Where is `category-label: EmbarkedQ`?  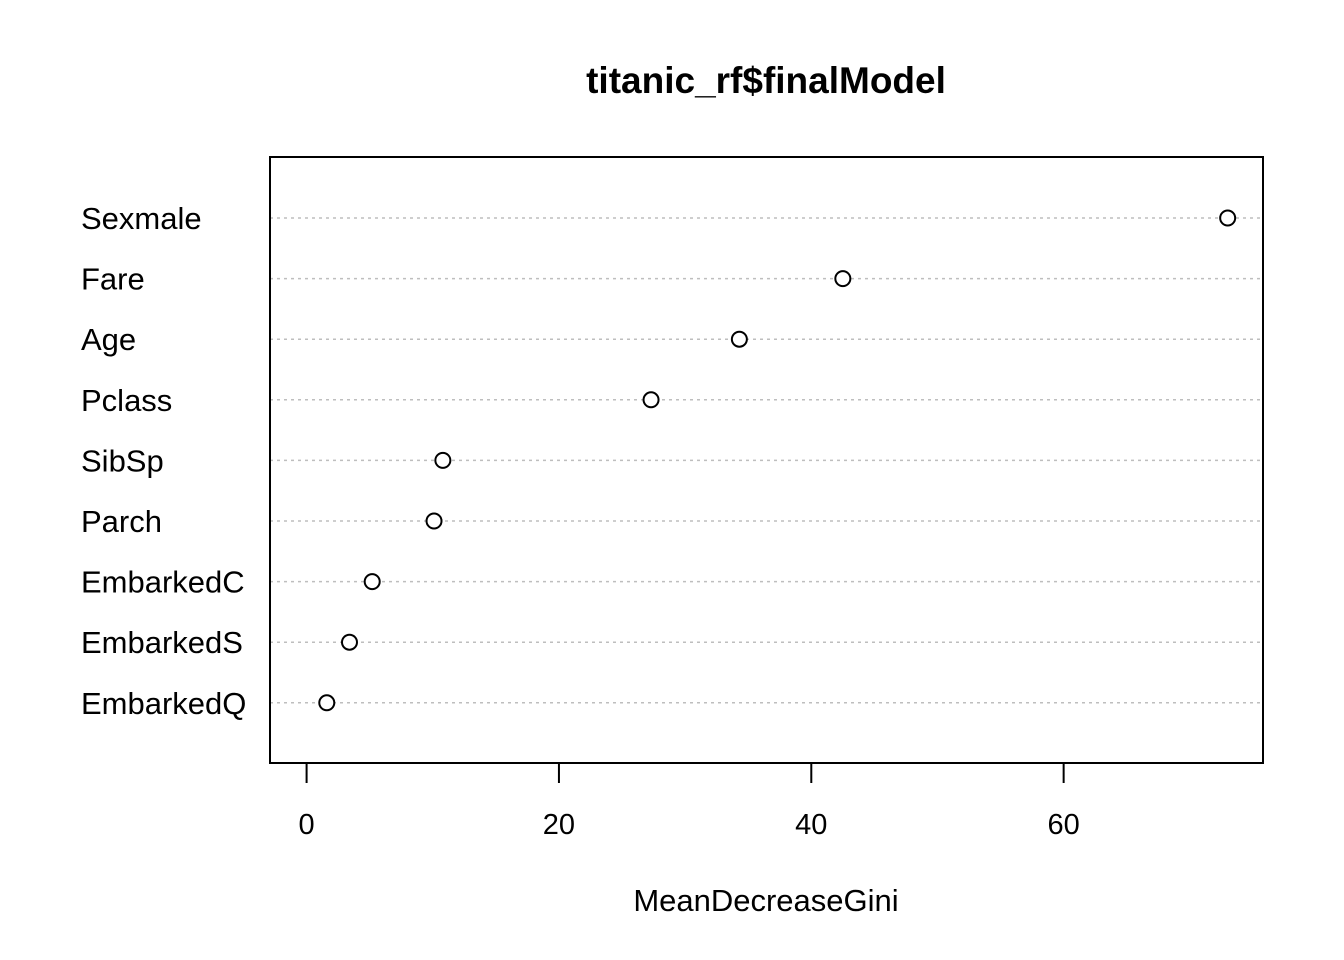 category-label: EmbarkedQ is located at coordinates (163, 703).